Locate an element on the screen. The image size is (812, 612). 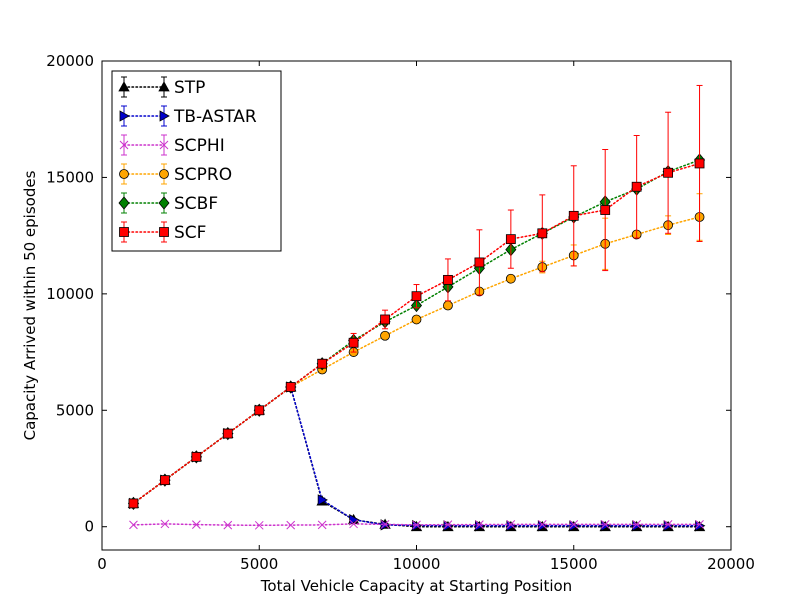
legend-entry: SCPRO is located at coordinates (175, 174).